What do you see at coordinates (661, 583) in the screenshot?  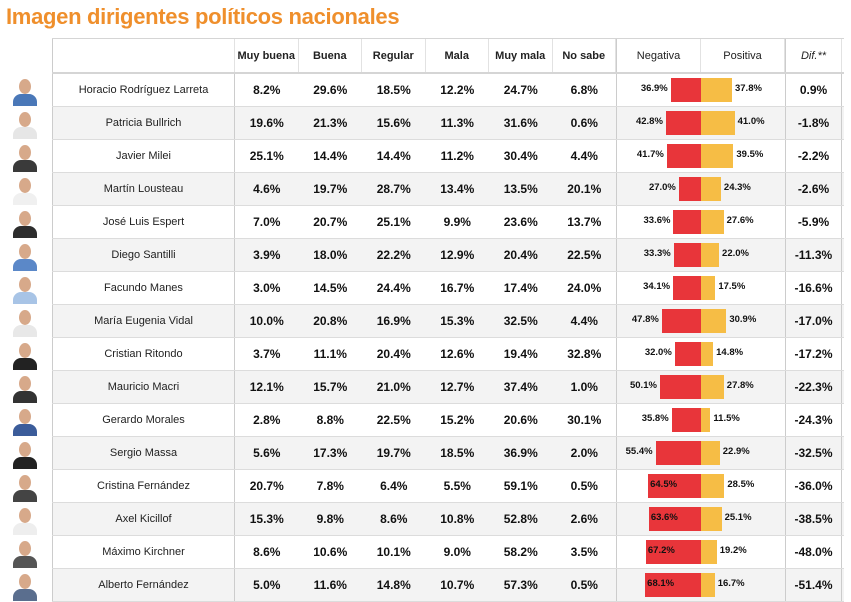 I see `negativa-label: 68.1%` at bounding box center [661, 583].